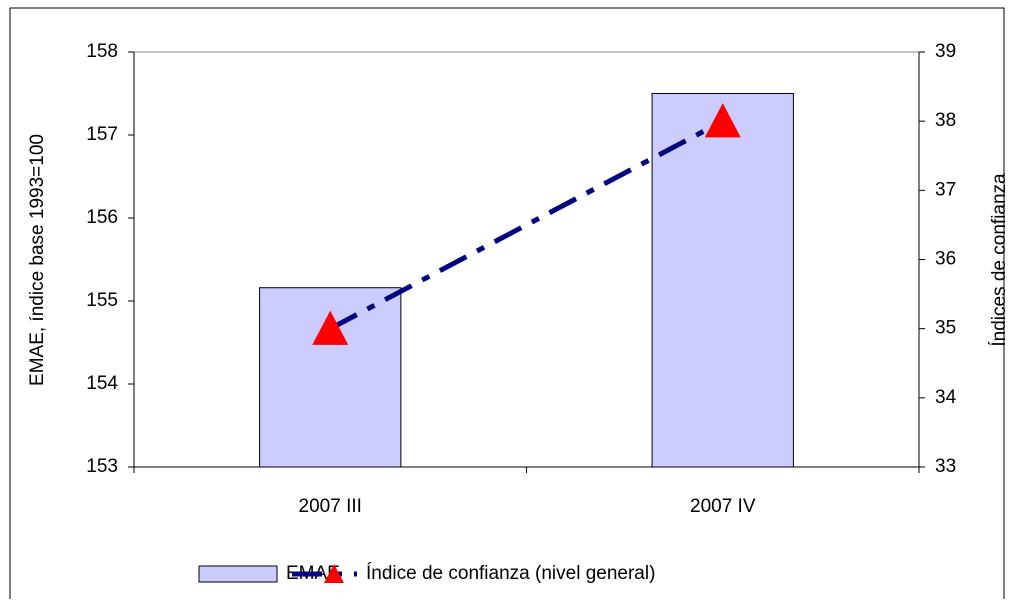 This screenshot has width=1015, height=604. Describe the element at coordinates (722, 280) in the screenshot. I see `bar` at that location.